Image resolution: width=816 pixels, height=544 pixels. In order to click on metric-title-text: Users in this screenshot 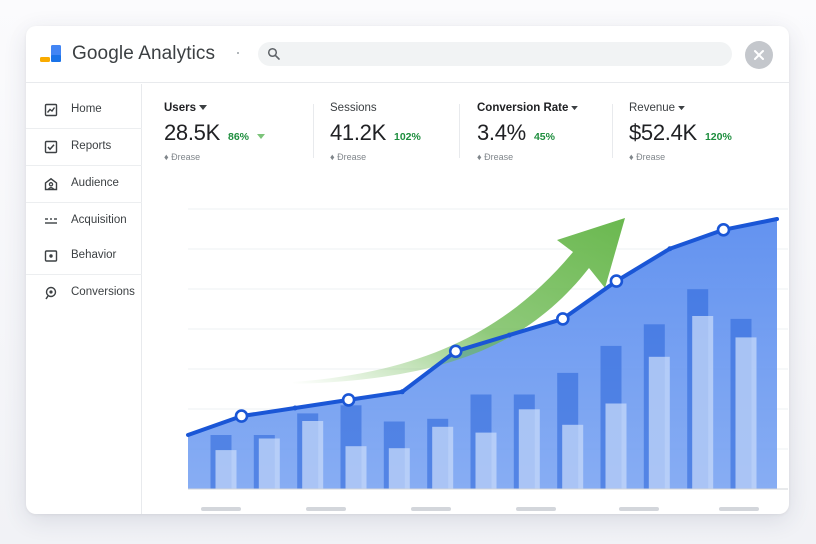, I will do `click(180, 108)`.